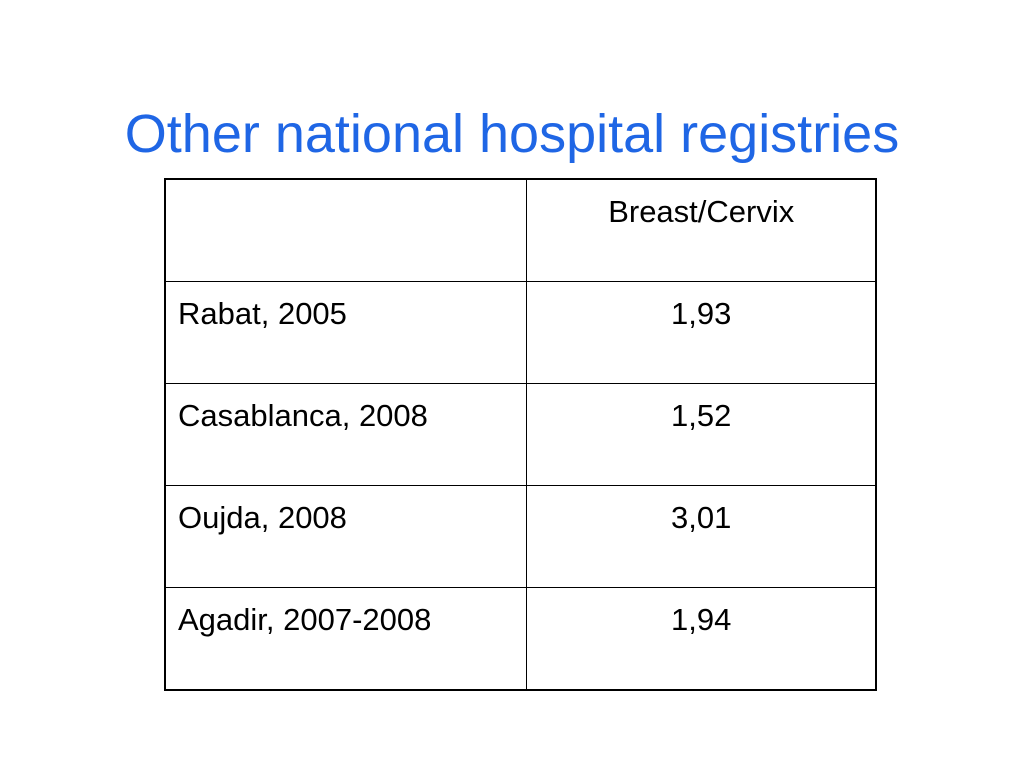  Describe the element at coordinates (702, 230) in the screenshot. I see `table-column-header: Breast/Cervix` at that location.